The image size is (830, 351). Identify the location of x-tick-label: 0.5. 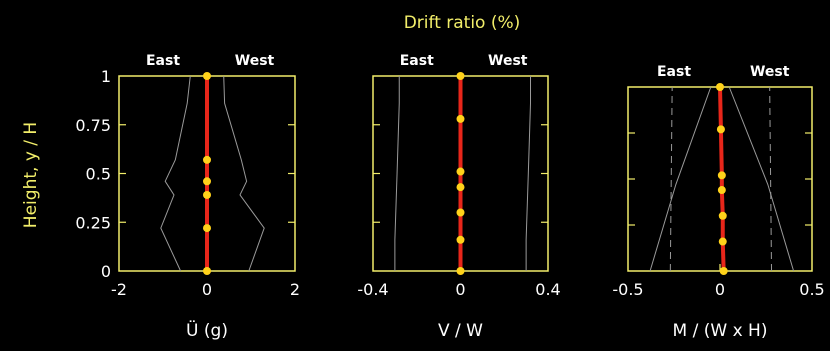
(811, 289).